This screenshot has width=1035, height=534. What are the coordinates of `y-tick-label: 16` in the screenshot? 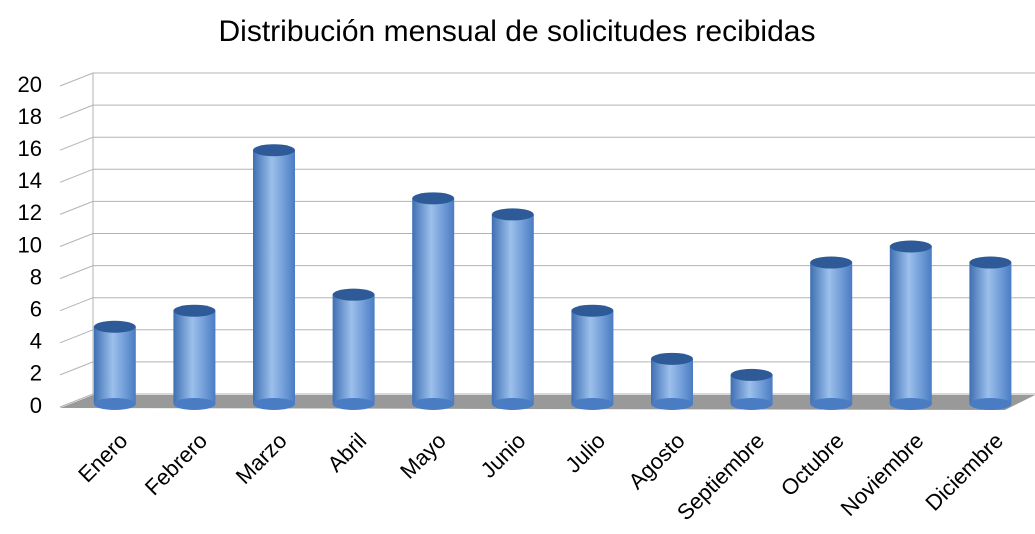 It's located at (30, 148).